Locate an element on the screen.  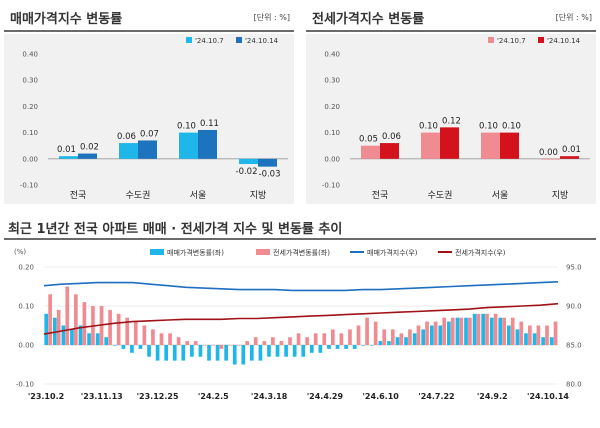
left-tick-label: 0.10 is located at coordinates (26, 307).